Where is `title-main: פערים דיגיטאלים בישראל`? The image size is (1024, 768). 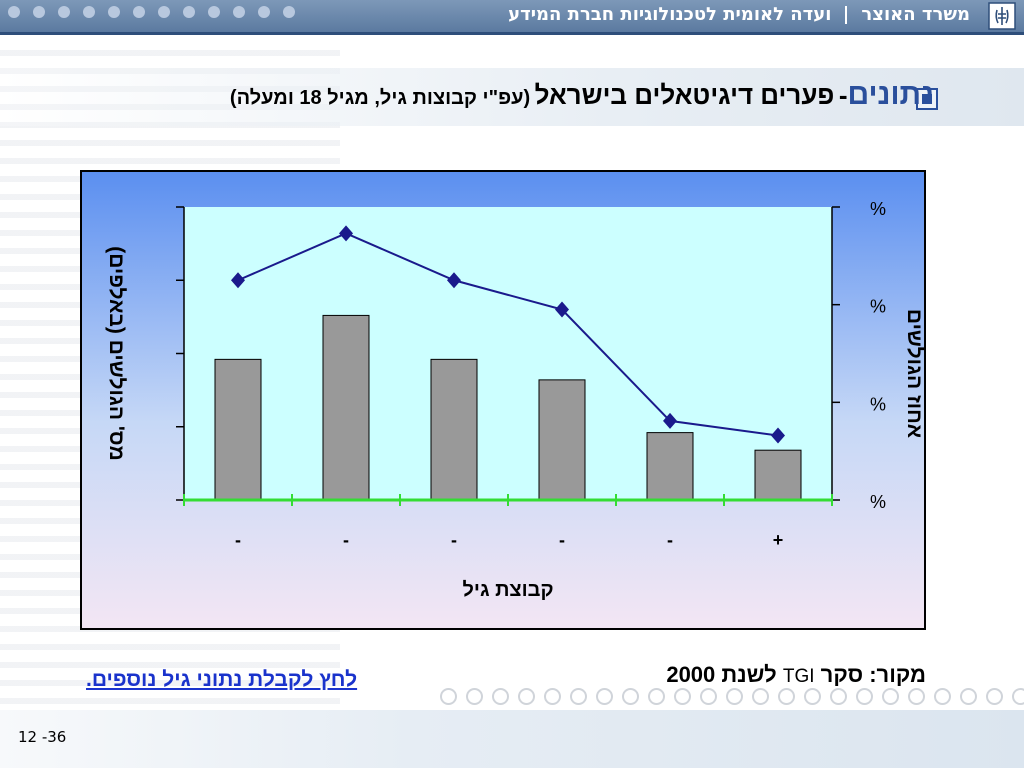 title-main: פערים דיגיטאלים בישראל is located at coordinates (684, 95).